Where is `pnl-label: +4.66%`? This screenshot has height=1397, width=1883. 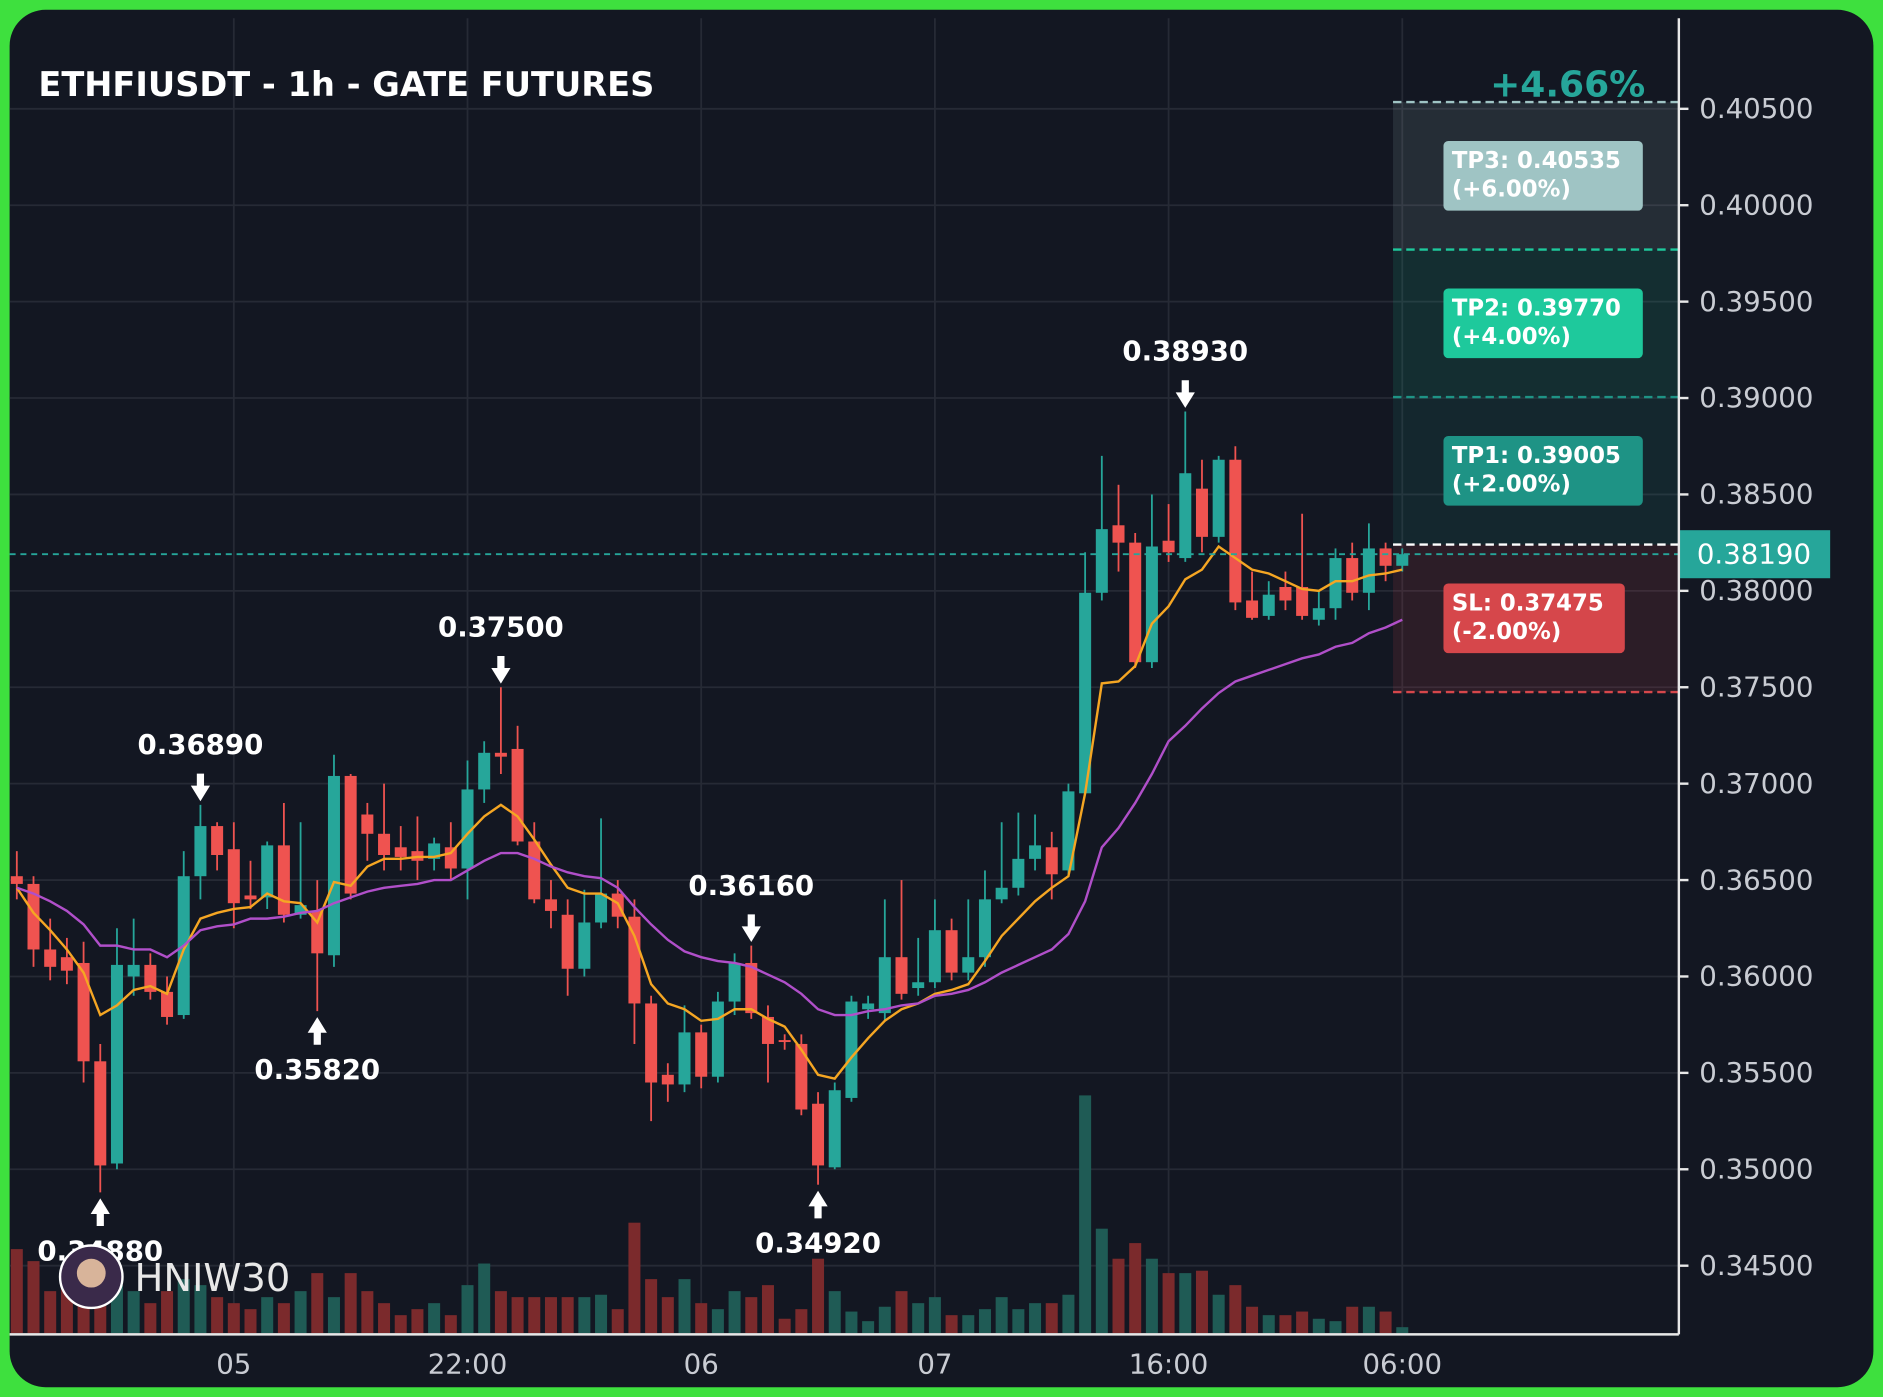 pnl-label: +4.66% is located at coordinates (1567, 85).